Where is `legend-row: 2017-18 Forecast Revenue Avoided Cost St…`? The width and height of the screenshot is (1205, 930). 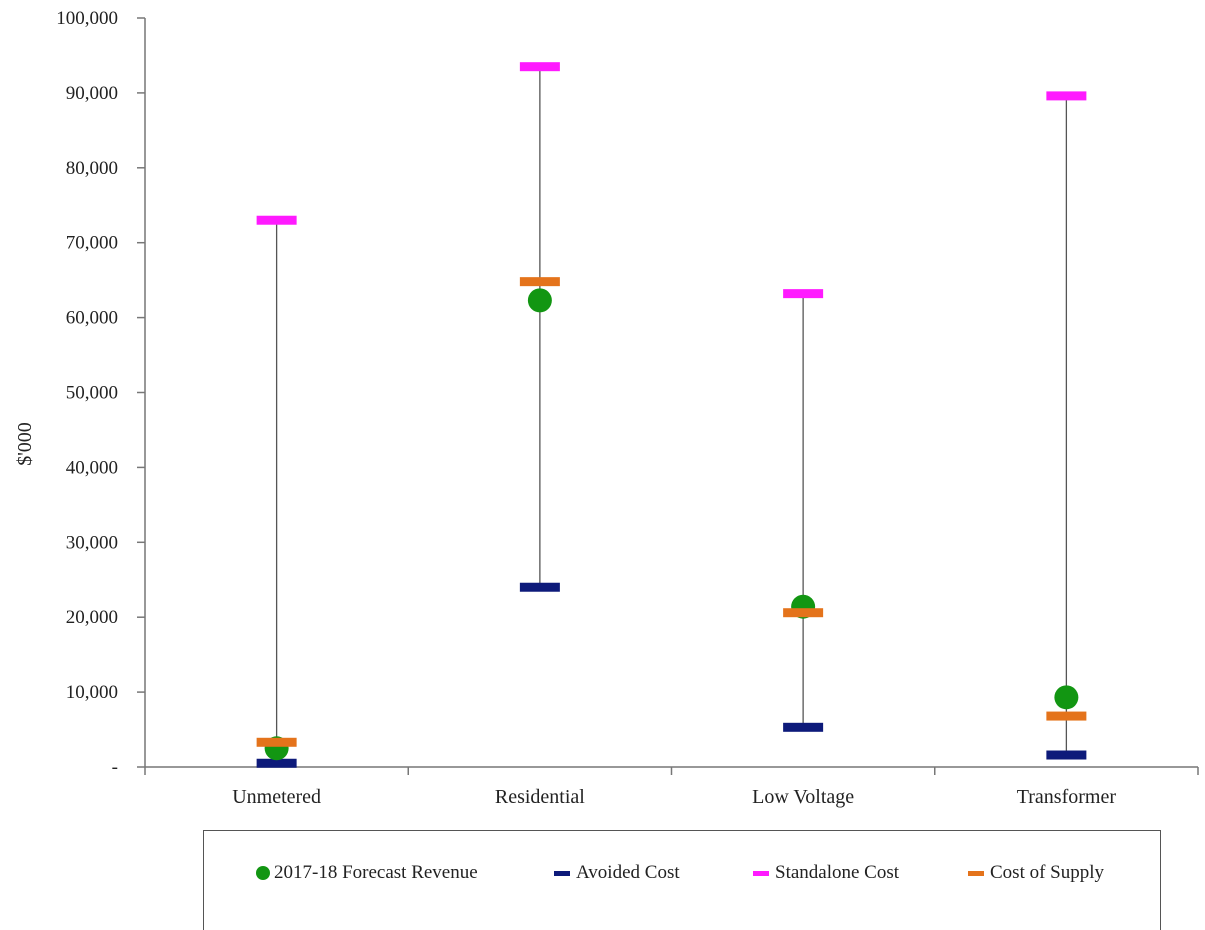
legend-row: 2017-18 Forecast Revenue Avoided Cost St… is located at coordinates (682, 873).